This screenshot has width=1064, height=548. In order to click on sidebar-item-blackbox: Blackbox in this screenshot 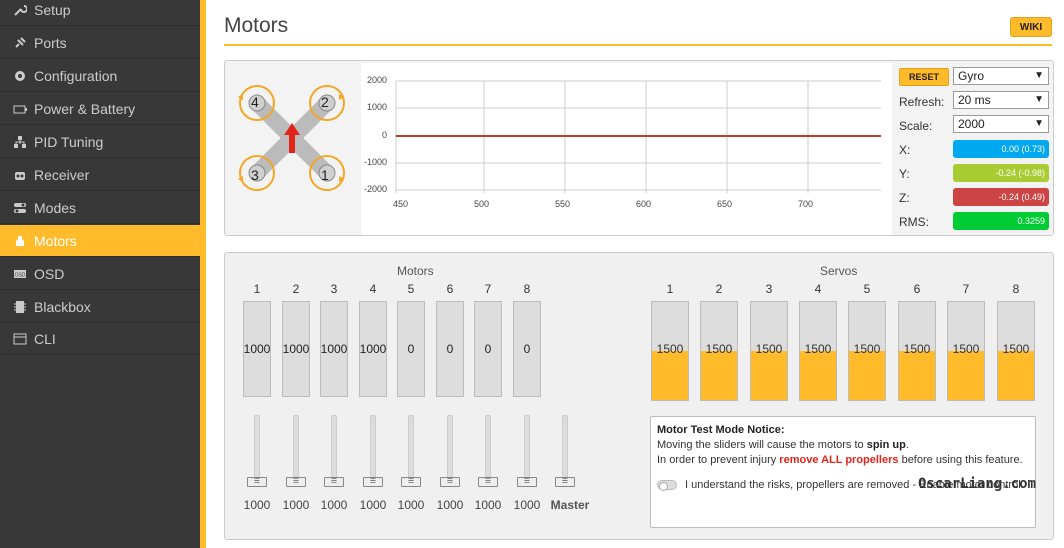, I will do `click(100, 307)`.